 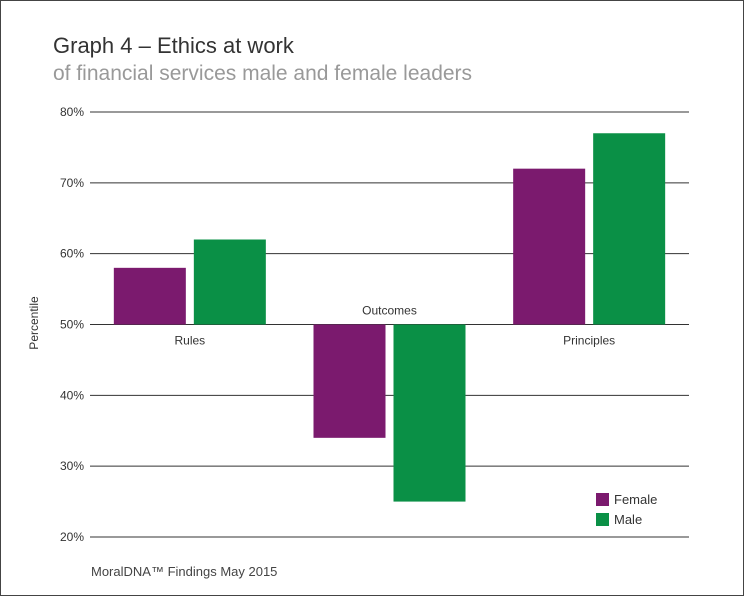 What do you see at coordinates (549, 246) in the screenshot?
I see `bar-female-principles` at bounding box center [549, 246].